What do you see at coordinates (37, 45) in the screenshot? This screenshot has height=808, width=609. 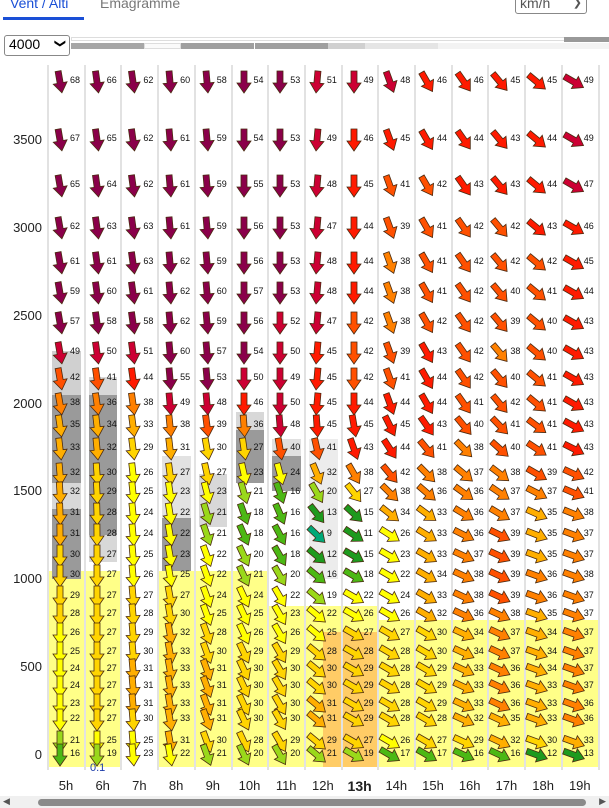 I see `altitude-select: 4000 ❯` at bounding box center [37, 45].